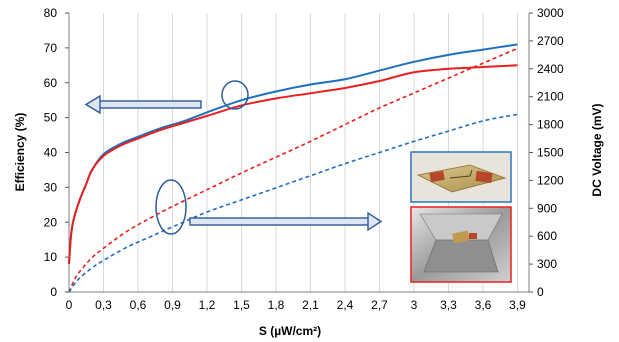 The width and height of the screenshot is (619, 342). What do you see at coordinates (547, 208) in the screenshot?
I see `y-right-tick-label: 900` at bounding box center [547, 208].